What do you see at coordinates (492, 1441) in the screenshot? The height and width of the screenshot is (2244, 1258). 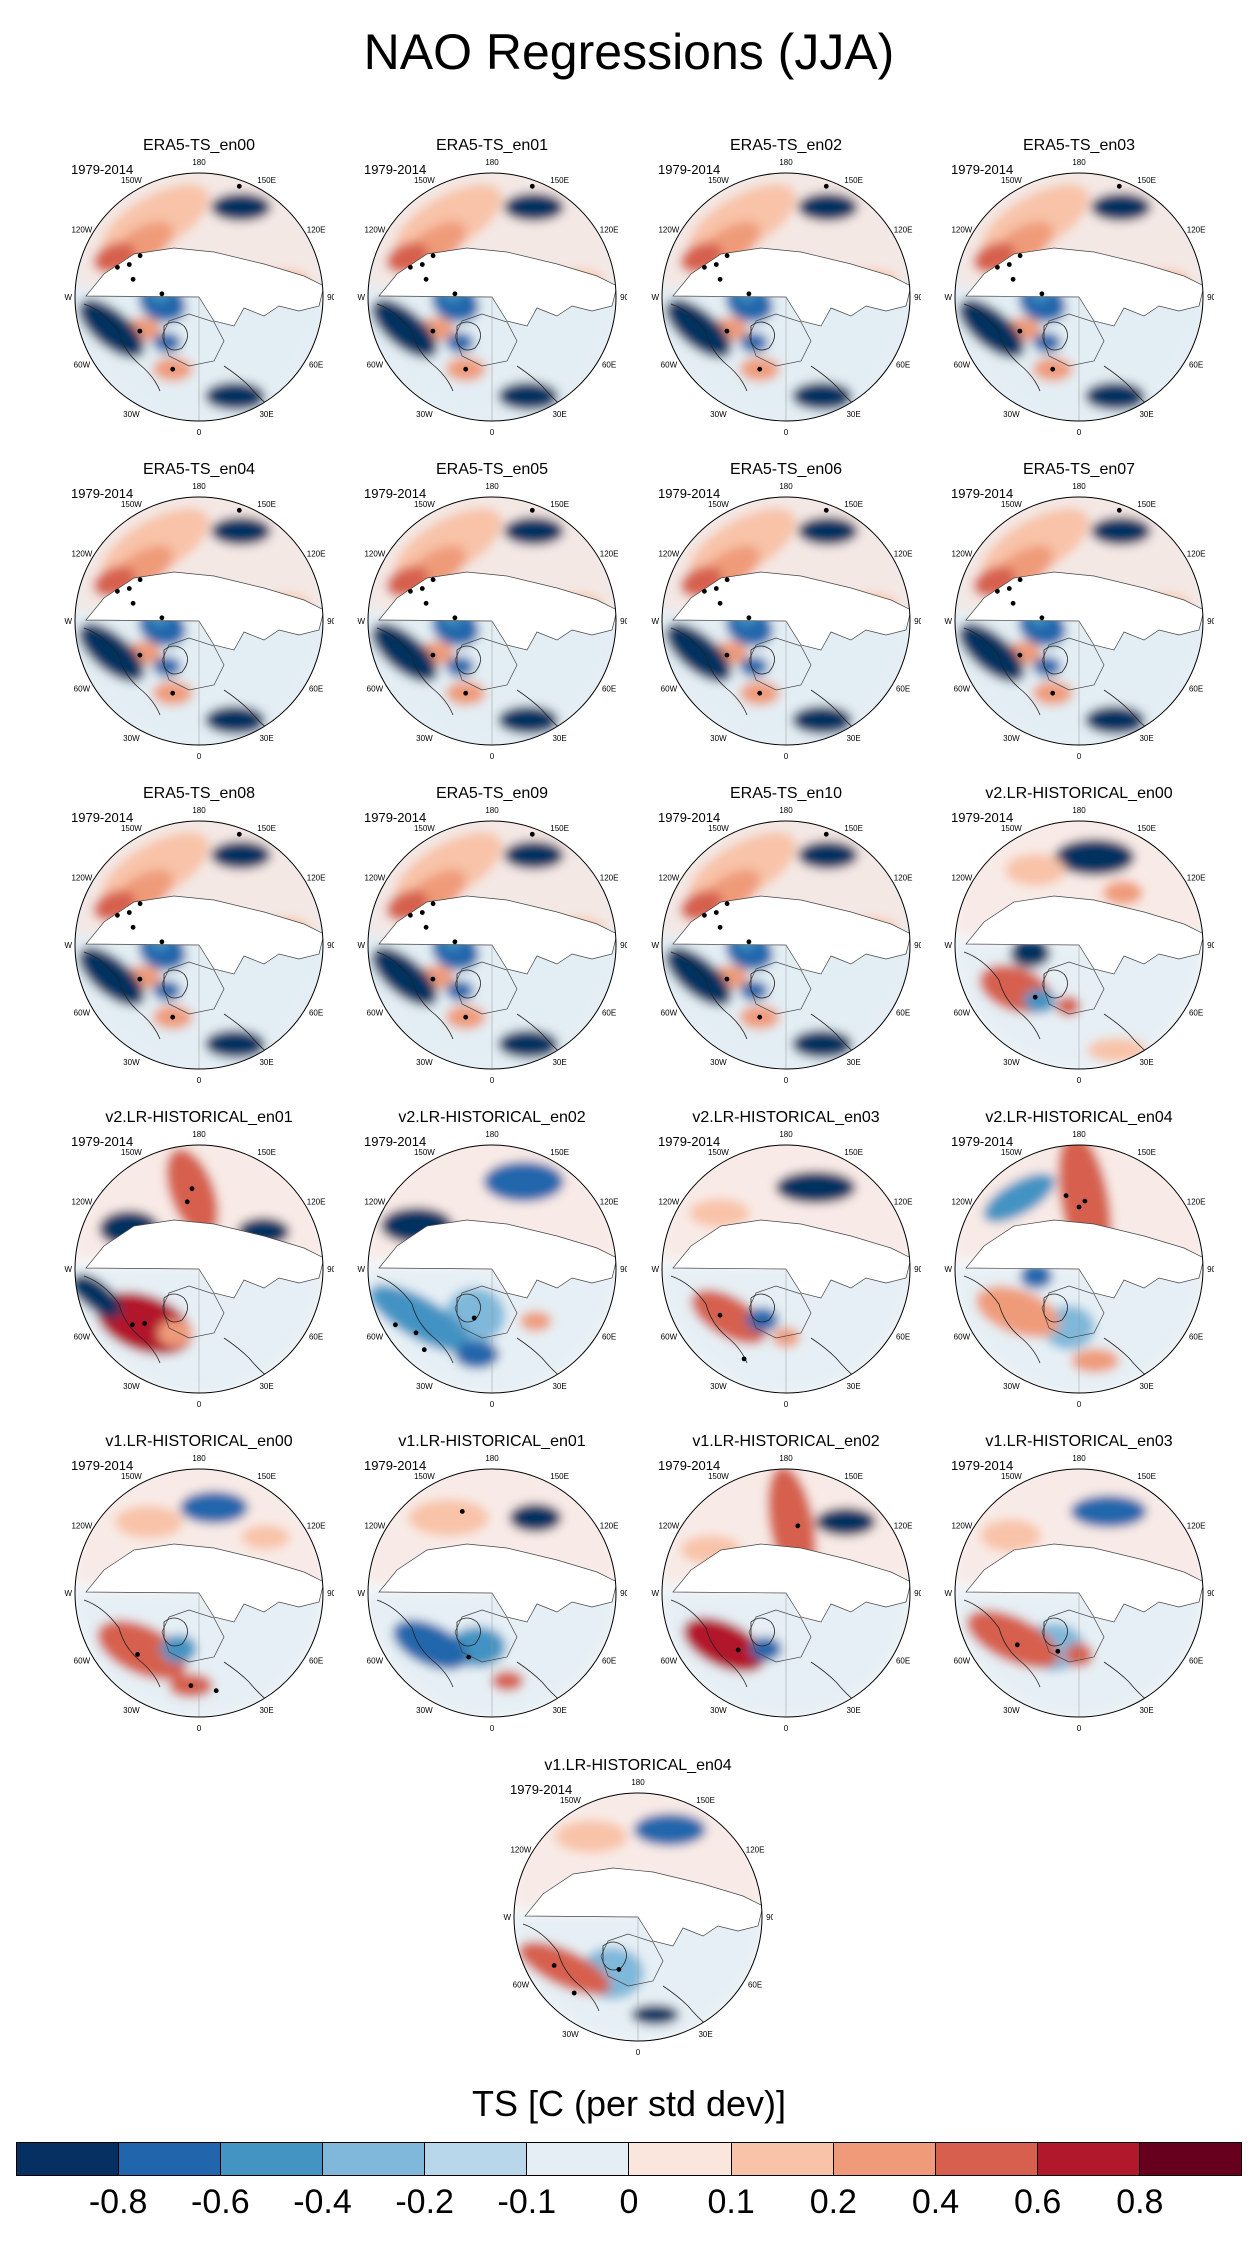 I see `panel-title: v1.LR-HISTORICAL_en01` at bounding box center [492, 1441].